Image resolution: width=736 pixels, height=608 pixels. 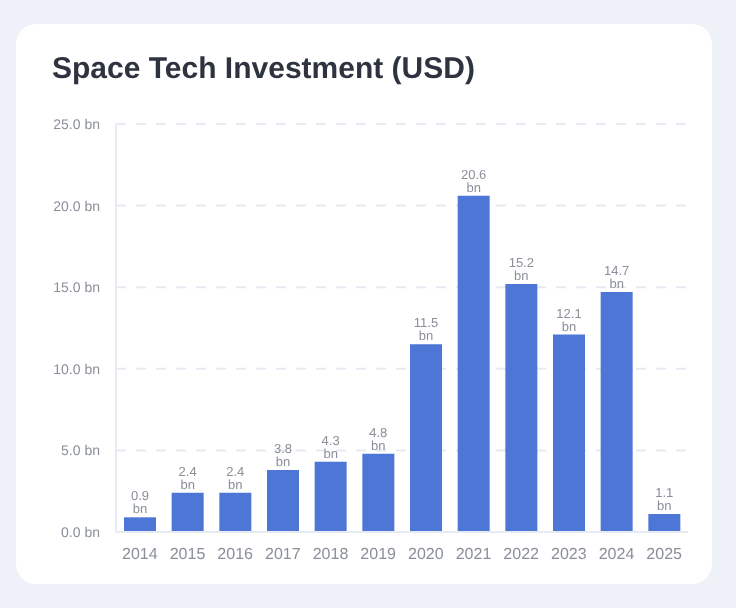 I want to click on x-tick-label: 2020, so click(x=426, y=554).